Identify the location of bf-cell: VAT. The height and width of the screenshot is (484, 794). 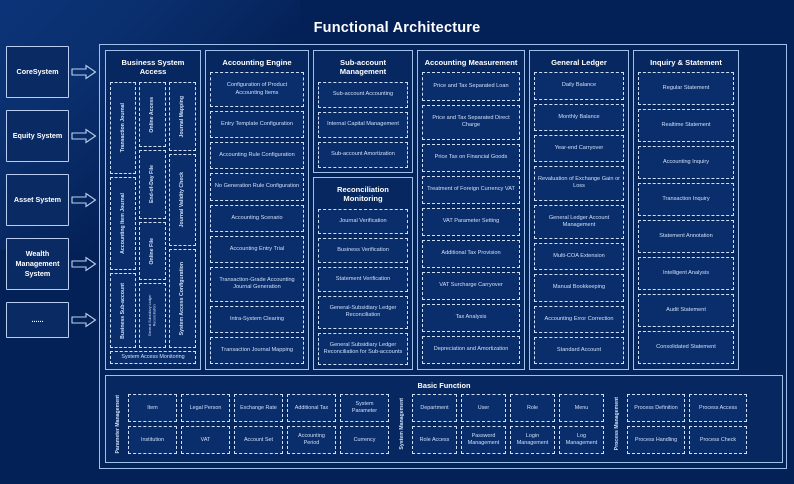
(205, 440).